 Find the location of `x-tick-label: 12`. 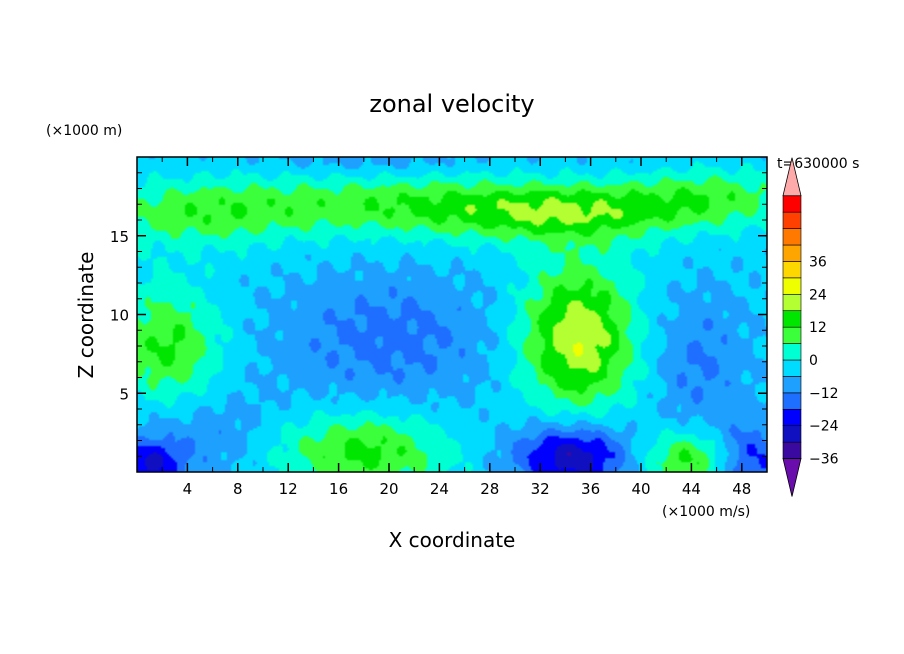

x-tick-label: 12 is located at coordinates (288, 489).